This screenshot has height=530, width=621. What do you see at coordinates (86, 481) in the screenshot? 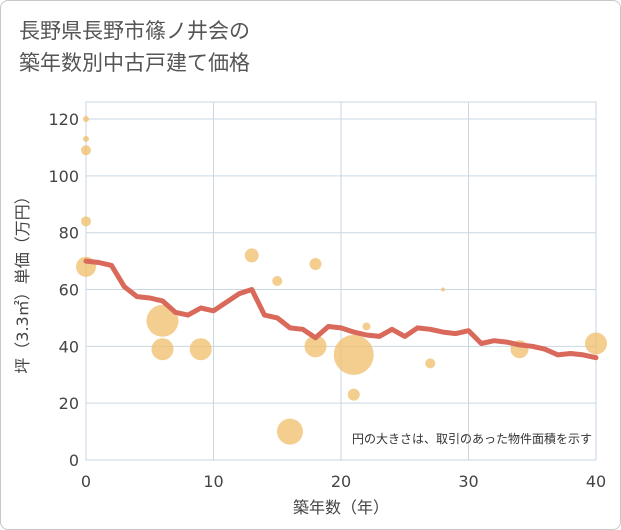
I see `x-tick-label: 0` at bounding box center [86, 481].